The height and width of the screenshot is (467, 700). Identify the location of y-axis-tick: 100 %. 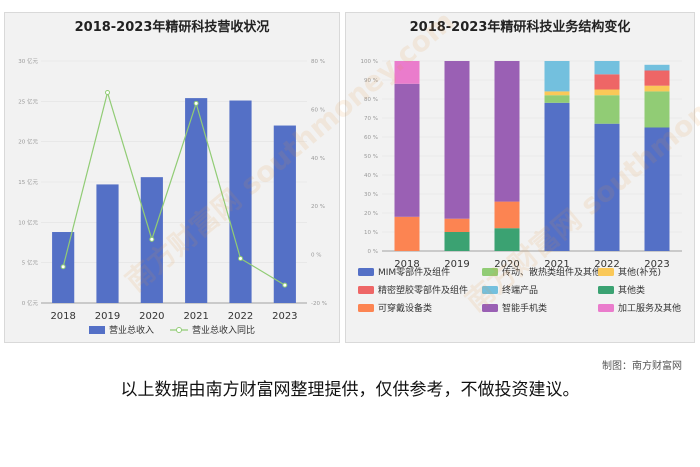
(369, 62).